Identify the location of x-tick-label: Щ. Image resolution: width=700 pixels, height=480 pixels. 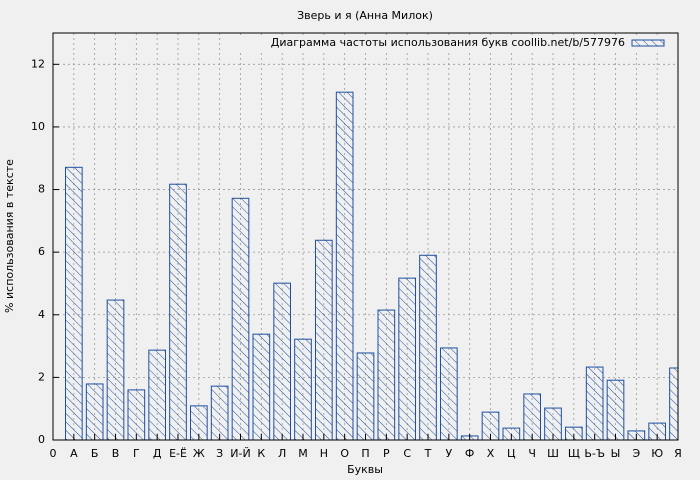
(574, 453).